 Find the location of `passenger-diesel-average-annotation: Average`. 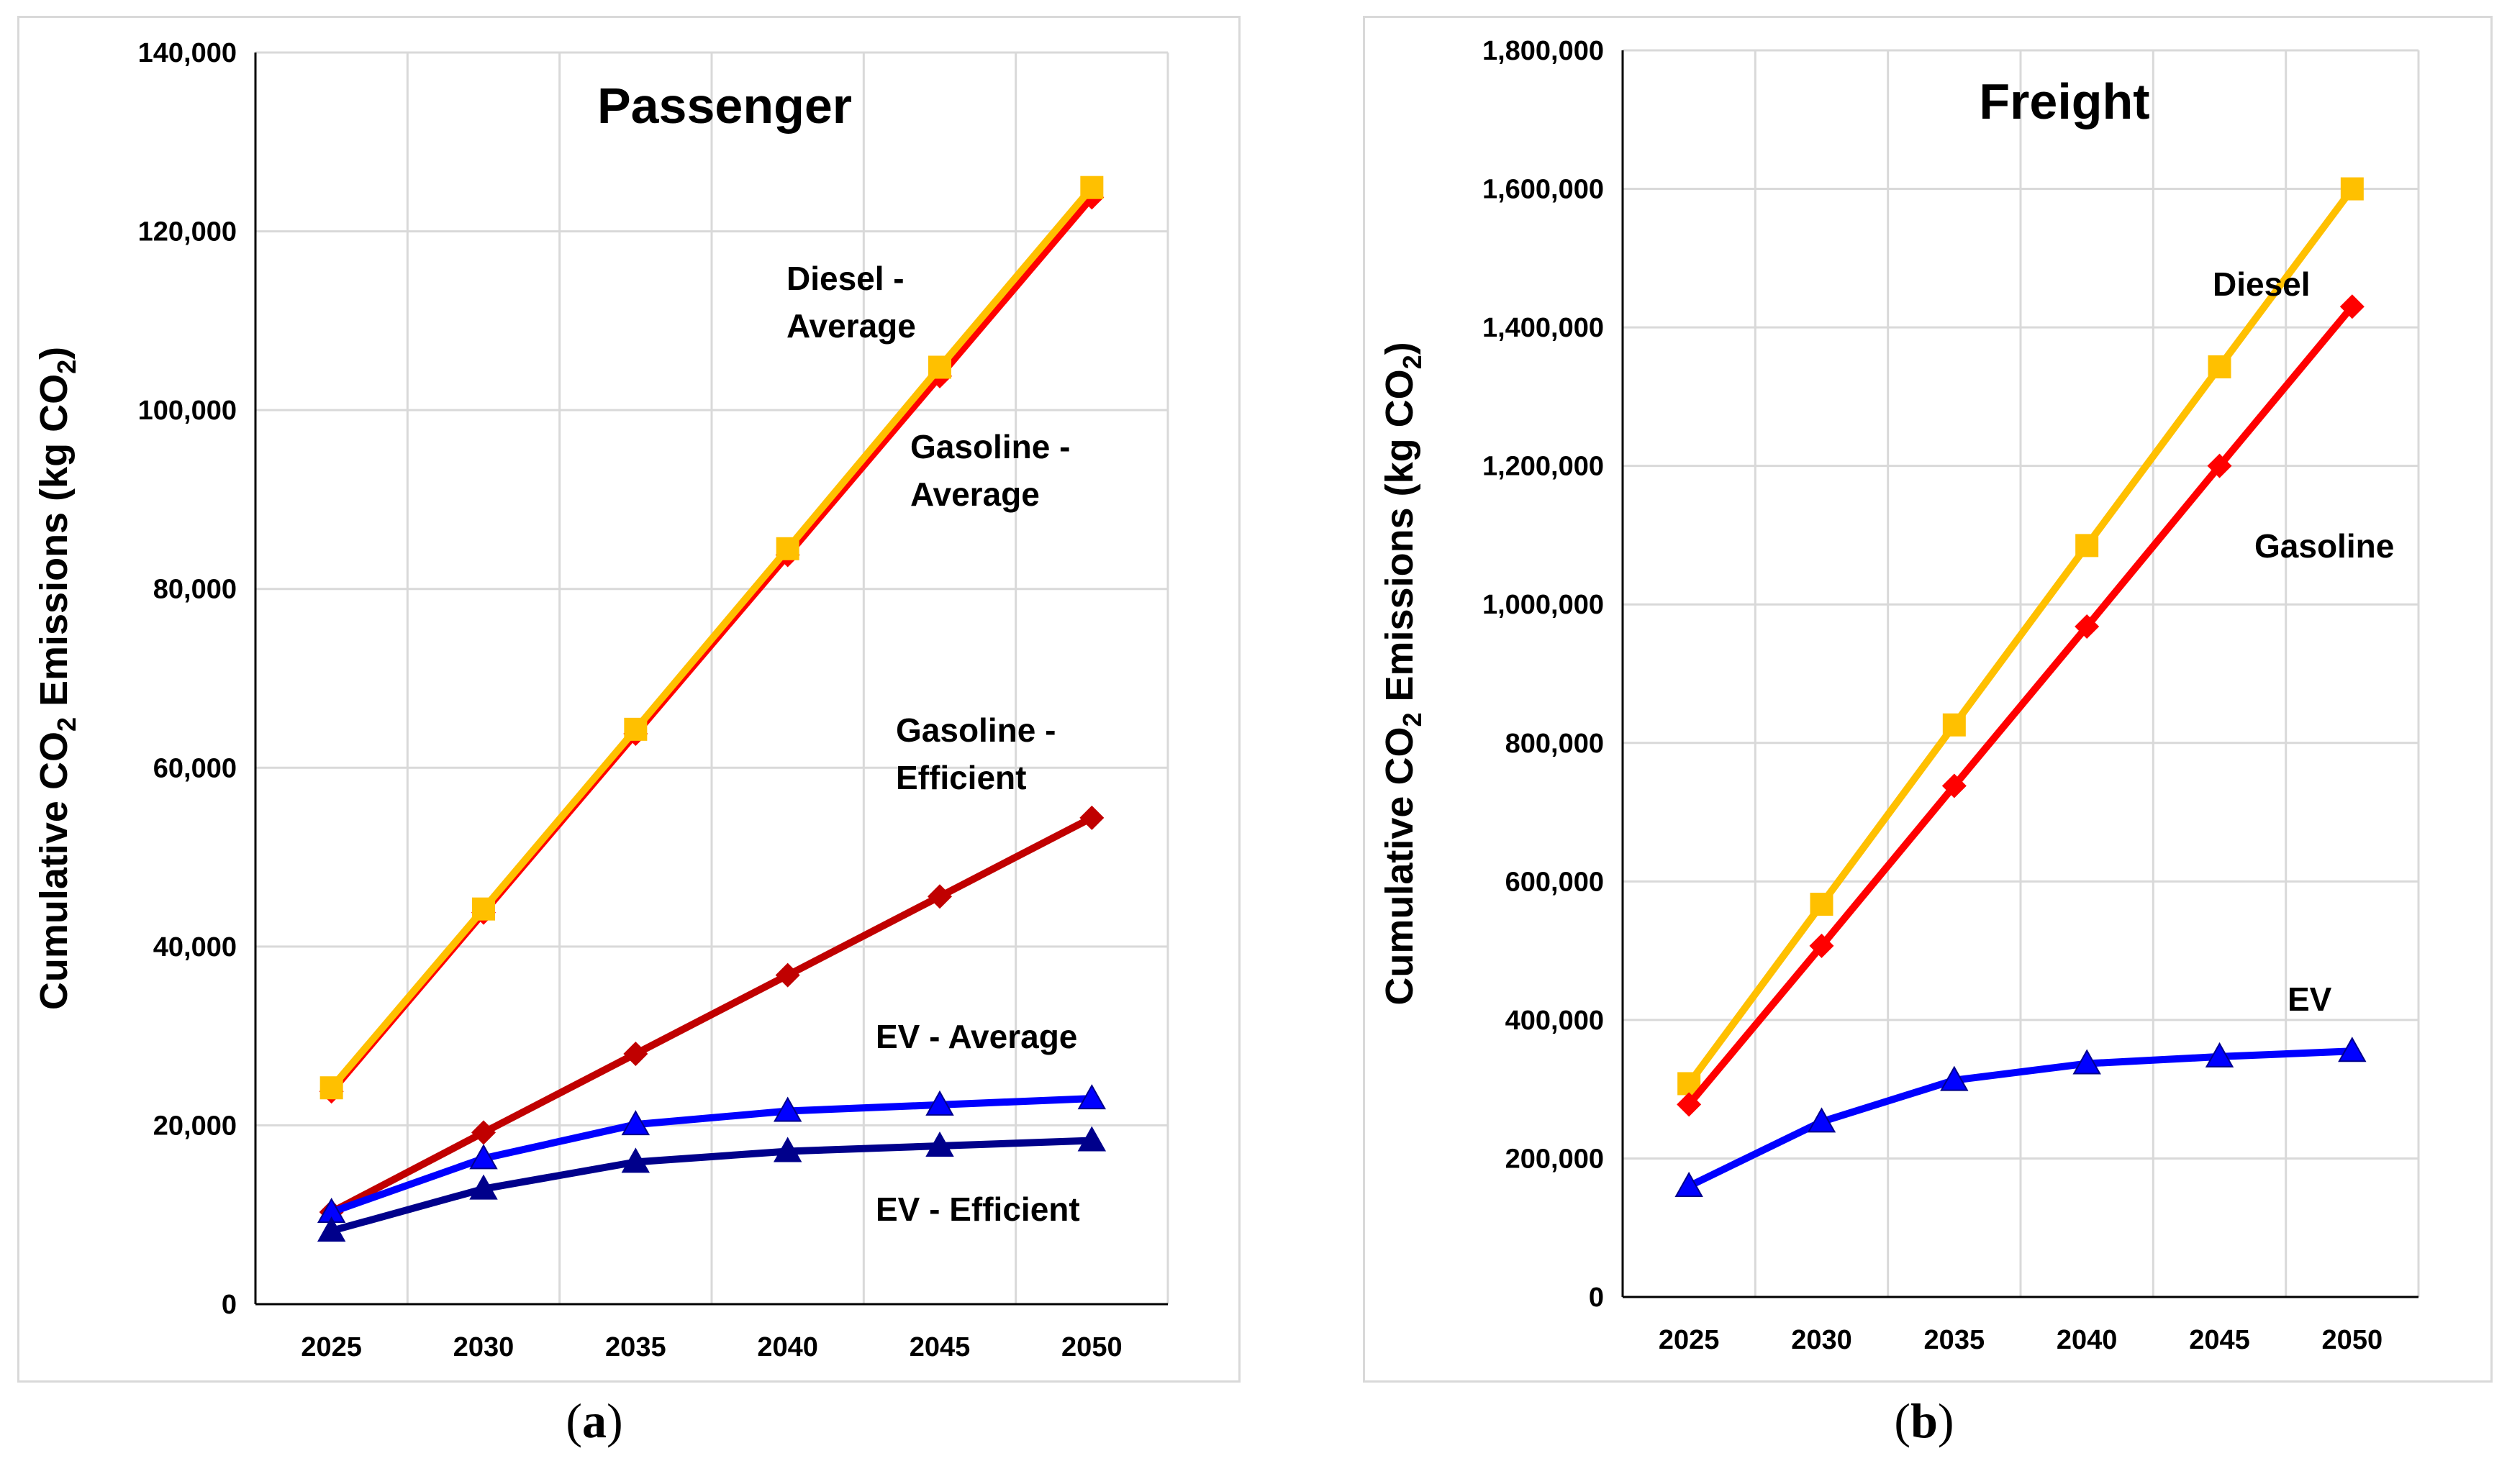

passenger-diesel-average-annotation: Average is located at coordinates (851, 326).